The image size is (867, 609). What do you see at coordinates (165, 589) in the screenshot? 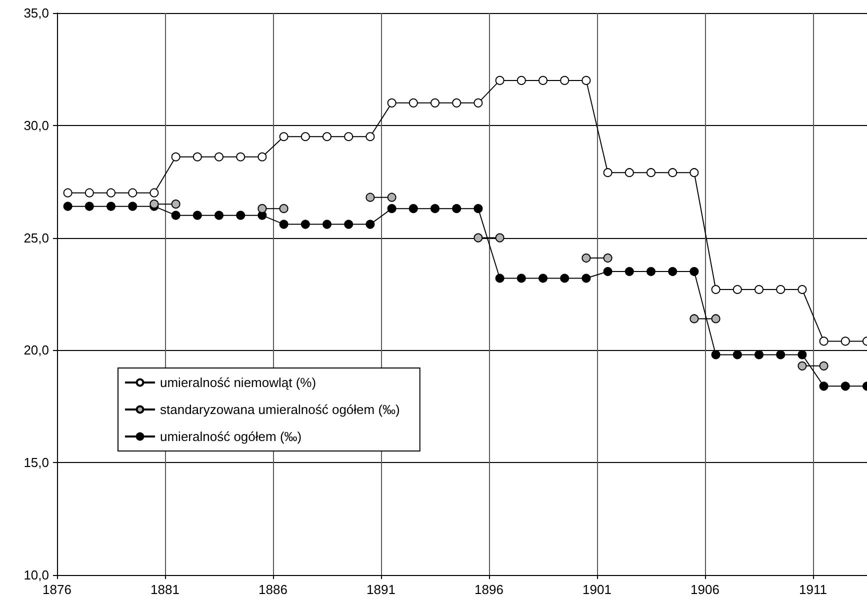
I see `x-tick-label: 1881` at bounding box center [165, 589].